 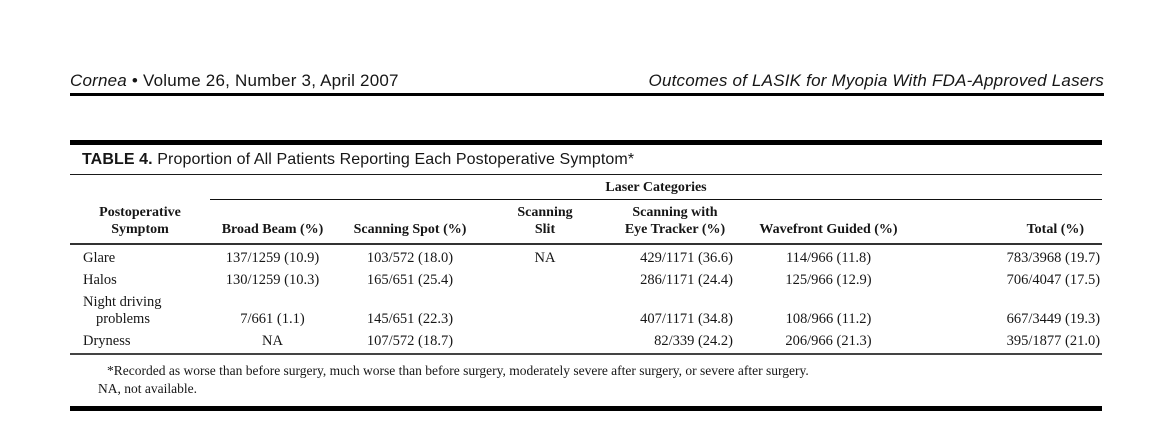 I want to click on table-cell: 125/966 (12.9), so click(x=828, y=280).